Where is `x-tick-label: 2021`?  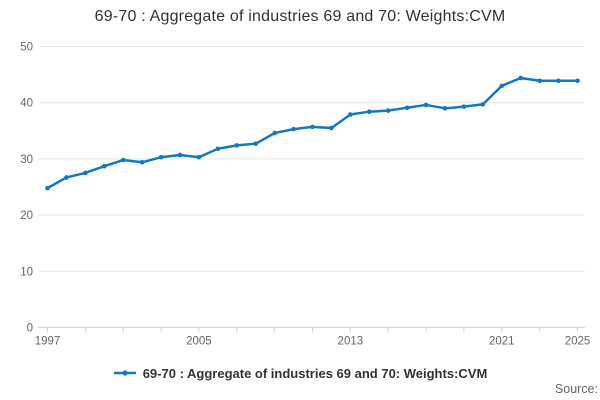 x-tick-label: 2021 is located at coordinates (502, 342).